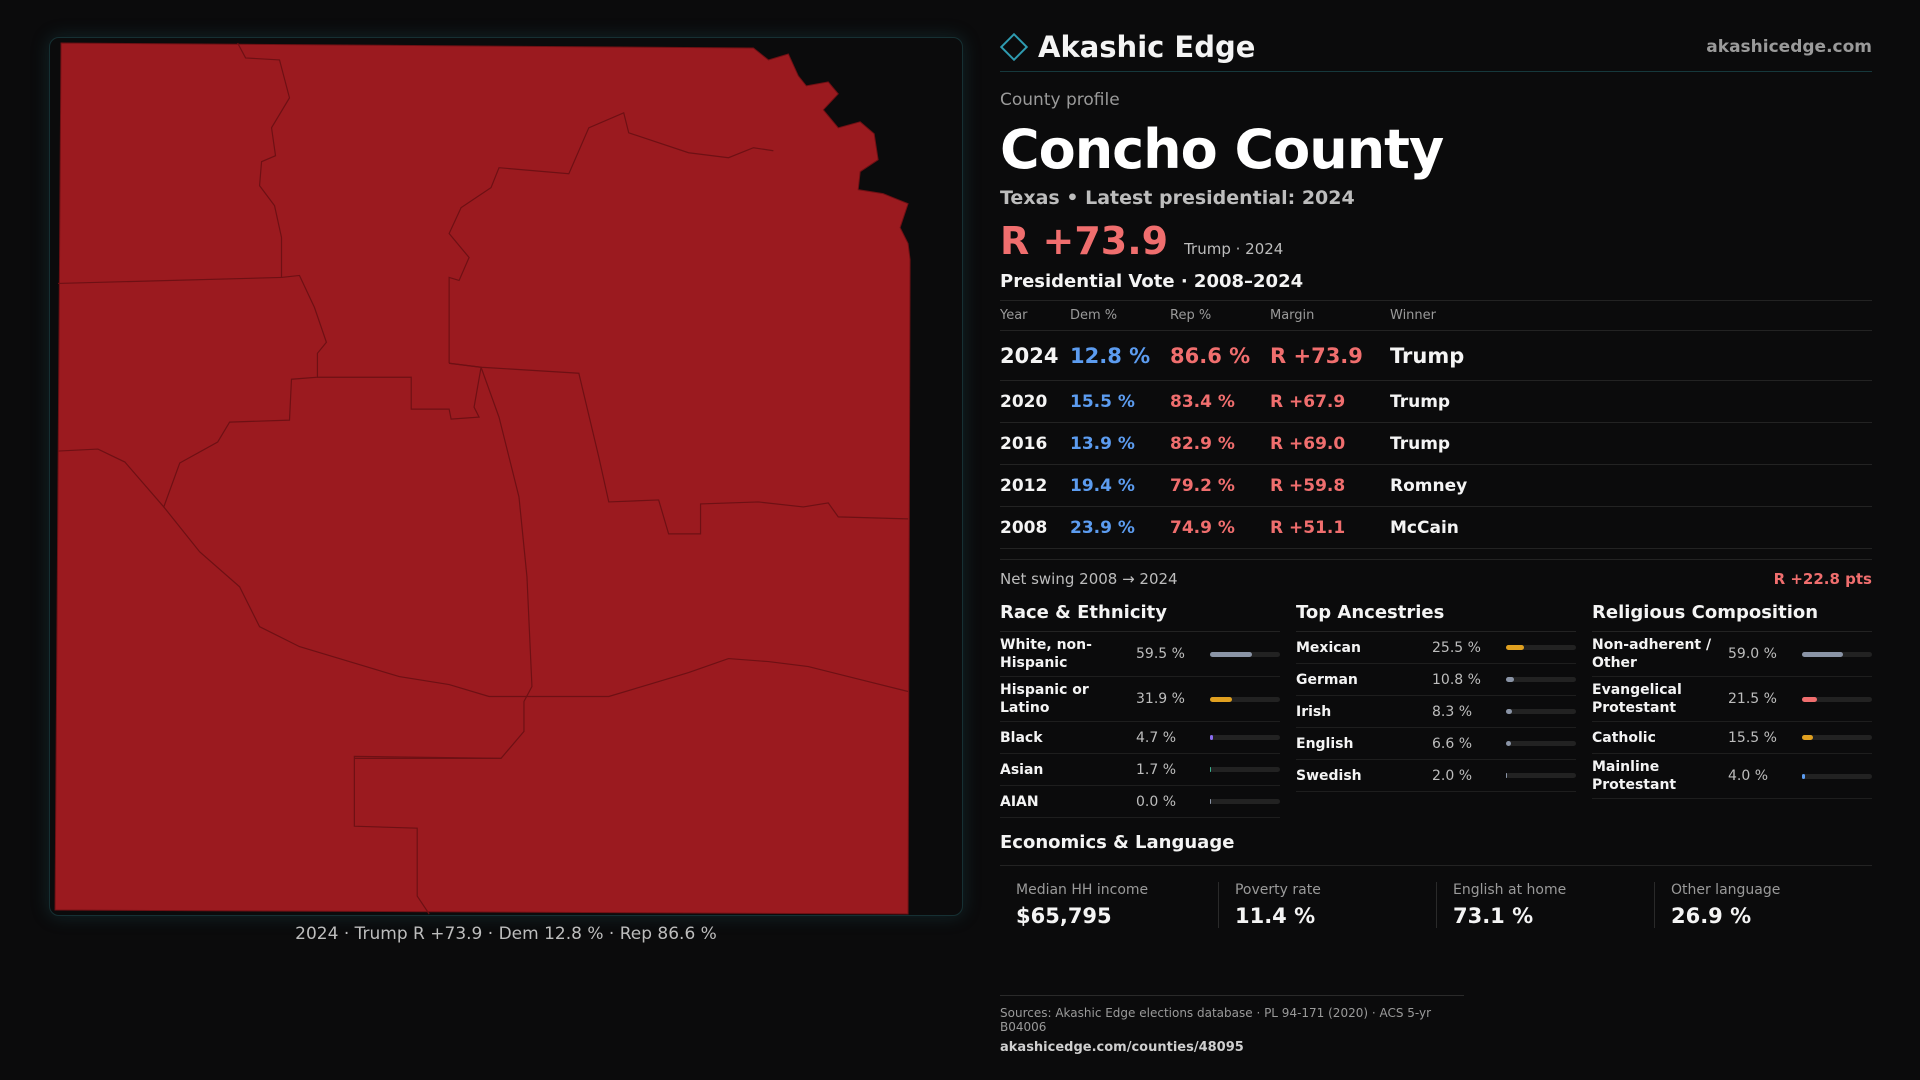 This screenshot has height=1080, width=1920. What do you see at coordinates (1044, 699) in the screenshot?
I see `list-item-label: Hispanic or Latino` at bounding box center [1044, 699].